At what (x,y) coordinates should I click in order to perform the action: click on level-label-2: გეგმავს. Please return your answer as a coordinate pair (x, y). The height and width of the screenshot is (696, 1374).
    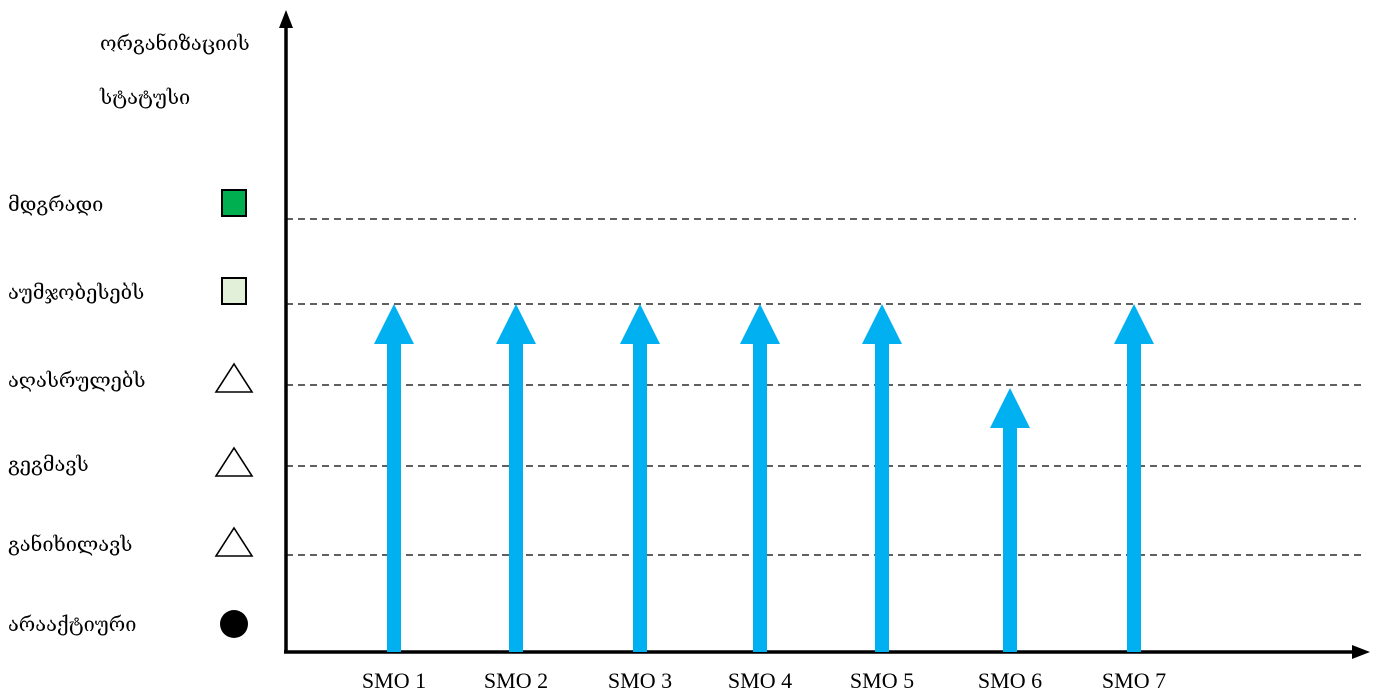
    Looking at the image, I should click on (48, 464).